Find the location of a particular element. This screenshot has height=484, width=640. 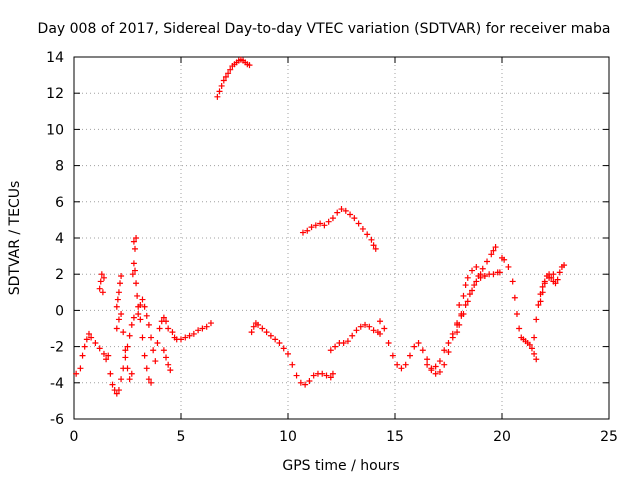

y-tick-label: 4 is located at coordinates (59, 239).